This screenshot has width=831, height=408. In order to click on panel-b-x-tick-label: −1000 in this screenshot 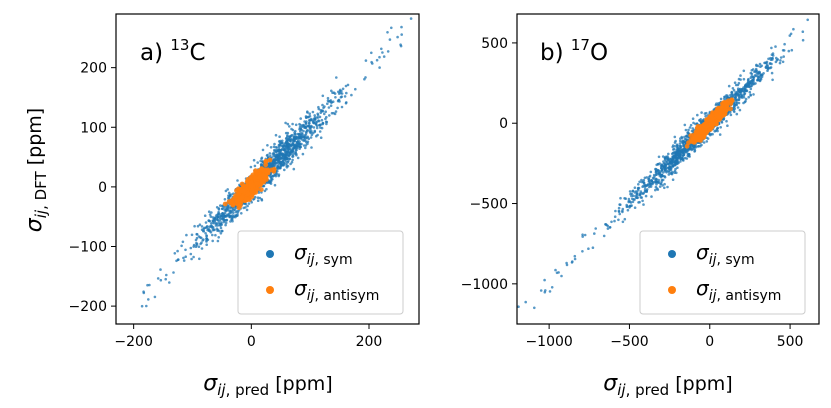, I will do `click(548, 342)`.